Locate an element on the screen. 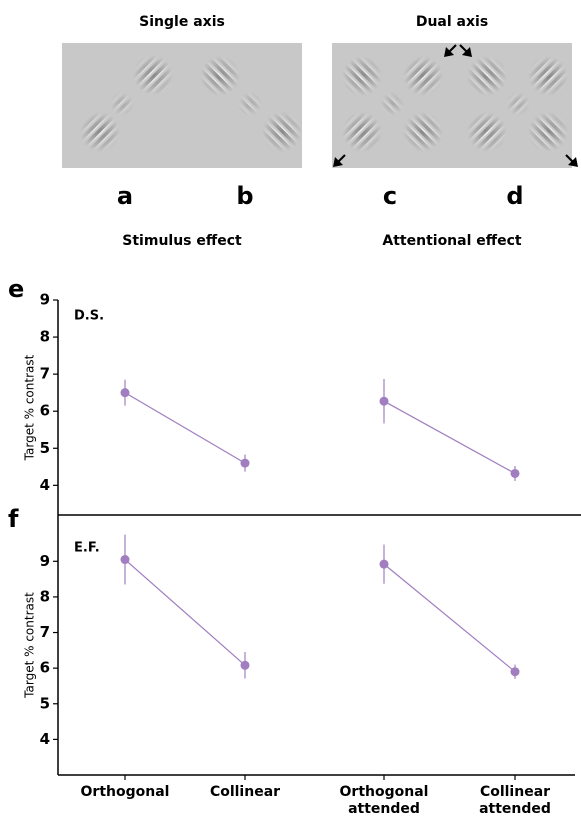 The width and height of the screenshot is (581, 821). gabor-patches is located at coordinates (324, 103).